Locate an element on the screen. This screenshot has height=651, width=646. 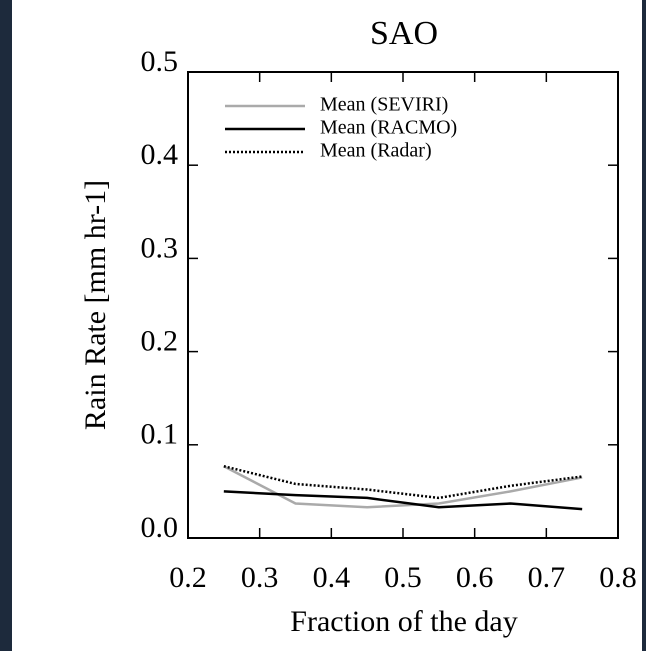
x-tick-label: 0.2 is located at coordinates (188, 577).